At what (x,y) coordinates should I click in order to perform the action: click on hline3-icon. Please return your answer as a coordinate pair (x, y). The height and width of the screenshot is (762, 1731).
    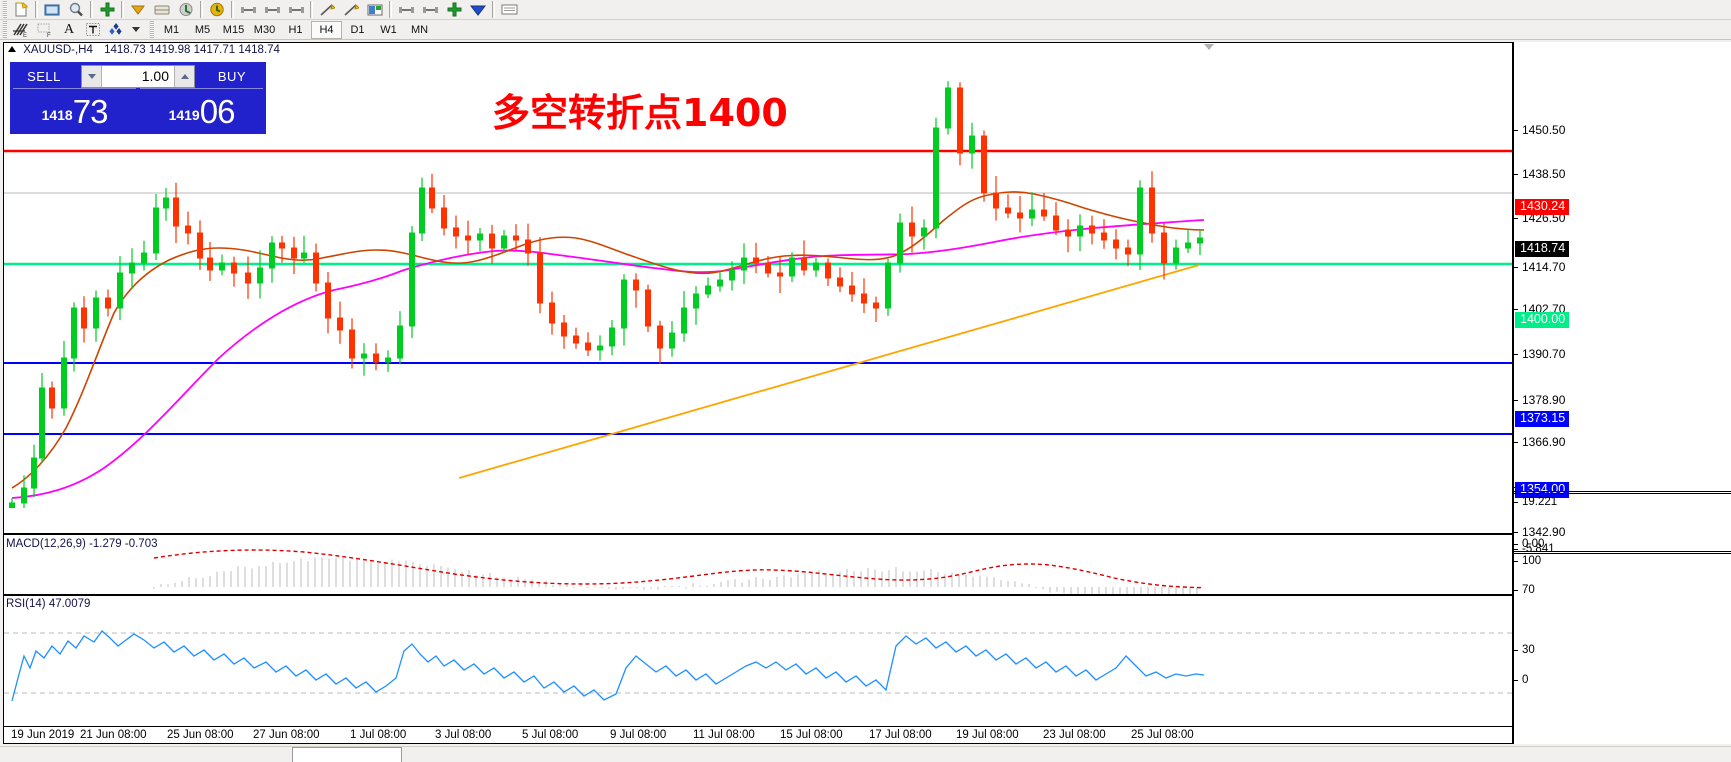
    Looking at the image, I should click on (296, 9).